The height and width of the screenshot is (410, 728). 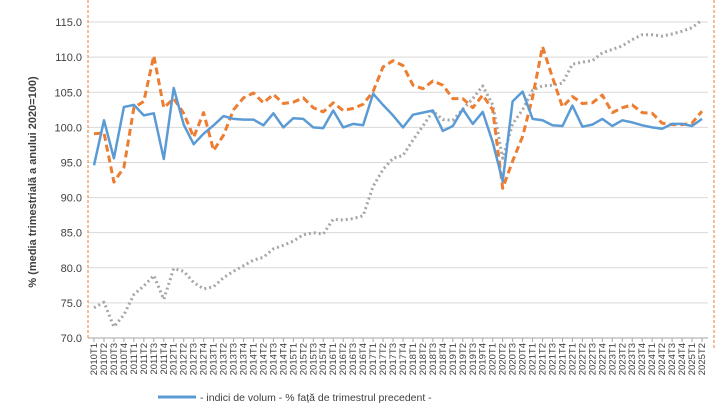 What do you see at coordinates (652, 359) in the screenshot?
I see `x-tick-label: 2024T1` at bounding box center [652, 359].